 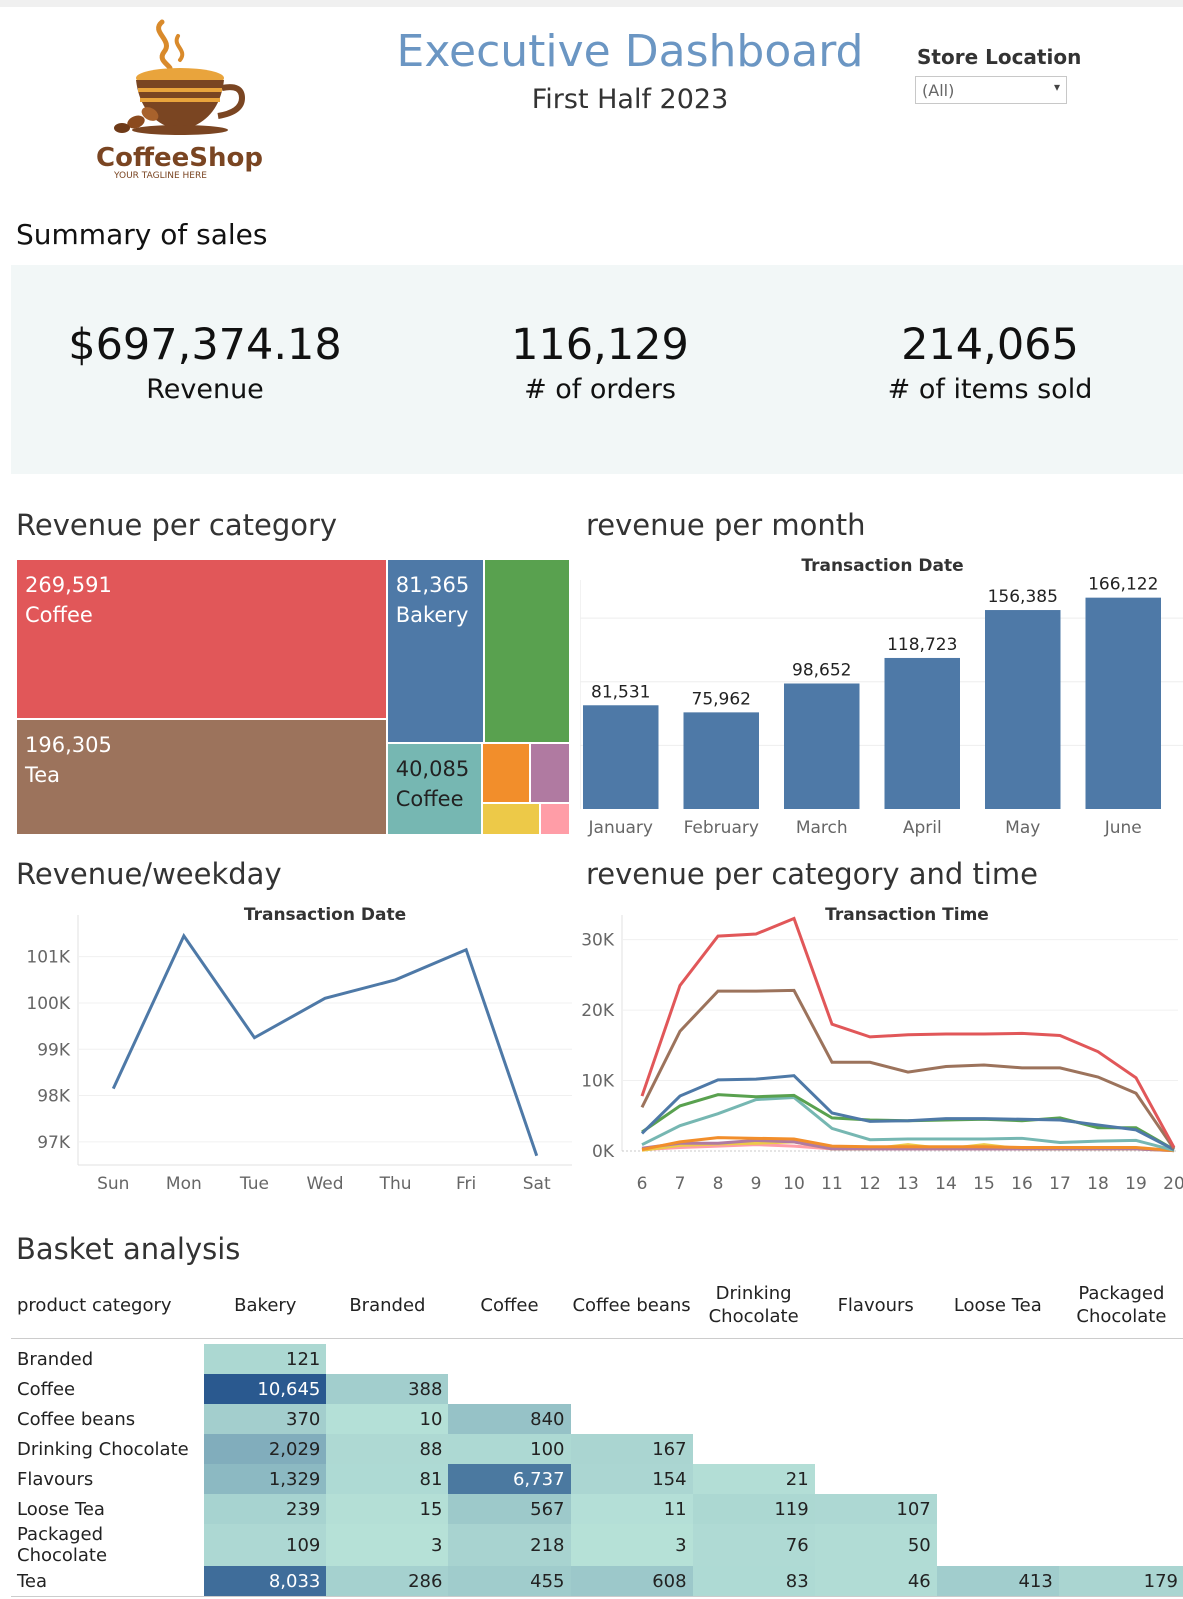 What do you see at coordinates (922, 645) in the screenshot?
I see `bar-value-label: 118,723` at bounding box center [922, 645].